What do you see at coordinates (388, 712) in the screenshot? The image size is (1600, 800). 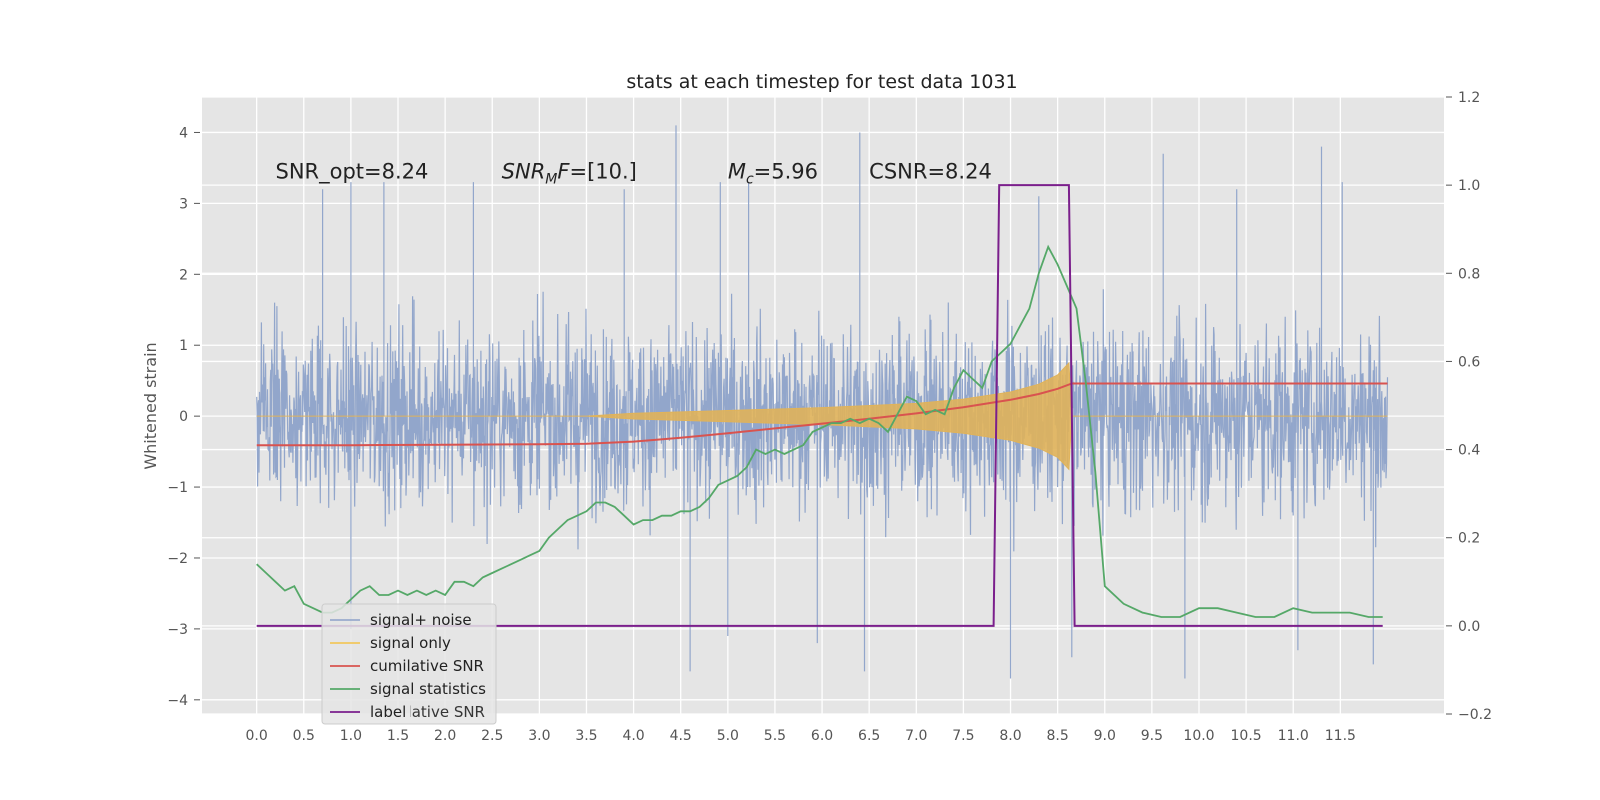 I see `legend-label: label` at bounding box center [388, 712].